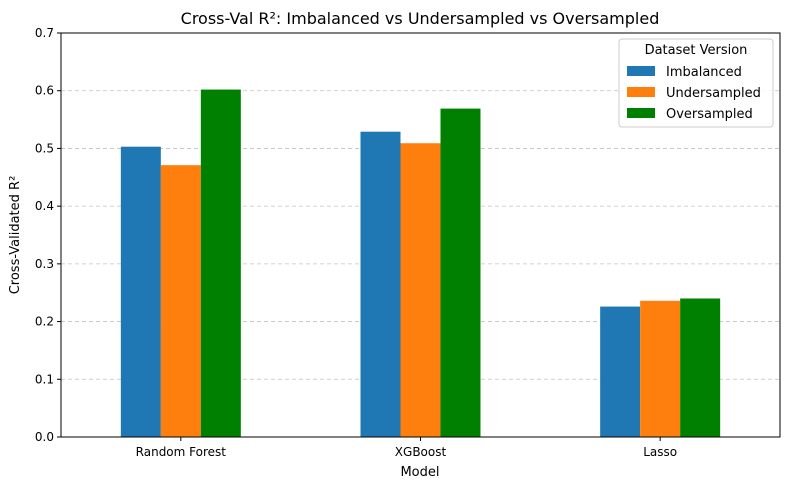 This screenshot has height=490, width=790. What do you see at coordinates (713, 93) in the screenshot?
I see `legend-label-undersampled: Undersampled` at bounding box center [713, 93].